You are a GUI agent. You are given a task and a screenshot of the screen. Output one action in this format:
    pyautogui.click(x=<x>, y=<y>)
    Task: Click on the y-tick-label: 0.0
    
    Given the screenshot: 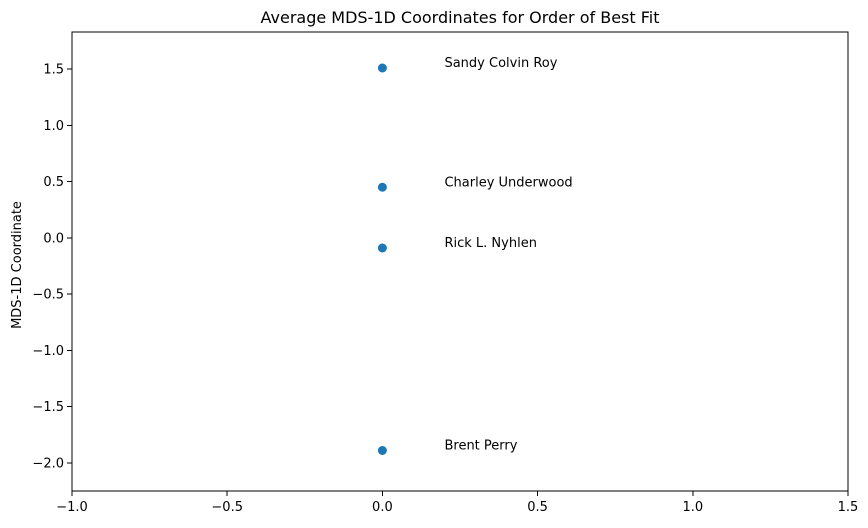 What is the action you would take?
    pyautogui.click(x=53, y=238)
    